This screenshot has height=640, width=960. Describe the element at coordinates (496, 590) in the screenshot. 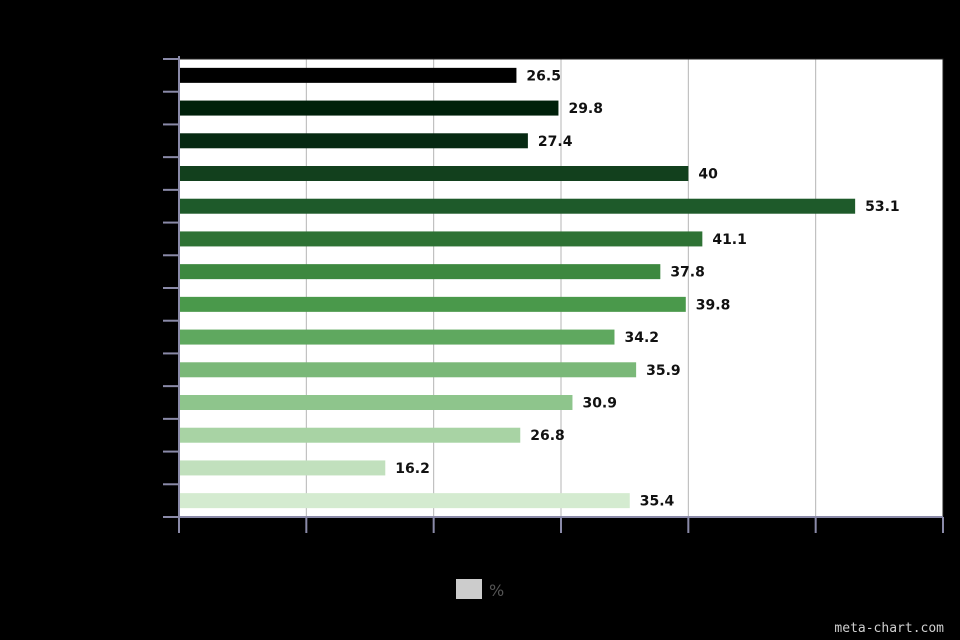

I see `legend-label: %` at that location.